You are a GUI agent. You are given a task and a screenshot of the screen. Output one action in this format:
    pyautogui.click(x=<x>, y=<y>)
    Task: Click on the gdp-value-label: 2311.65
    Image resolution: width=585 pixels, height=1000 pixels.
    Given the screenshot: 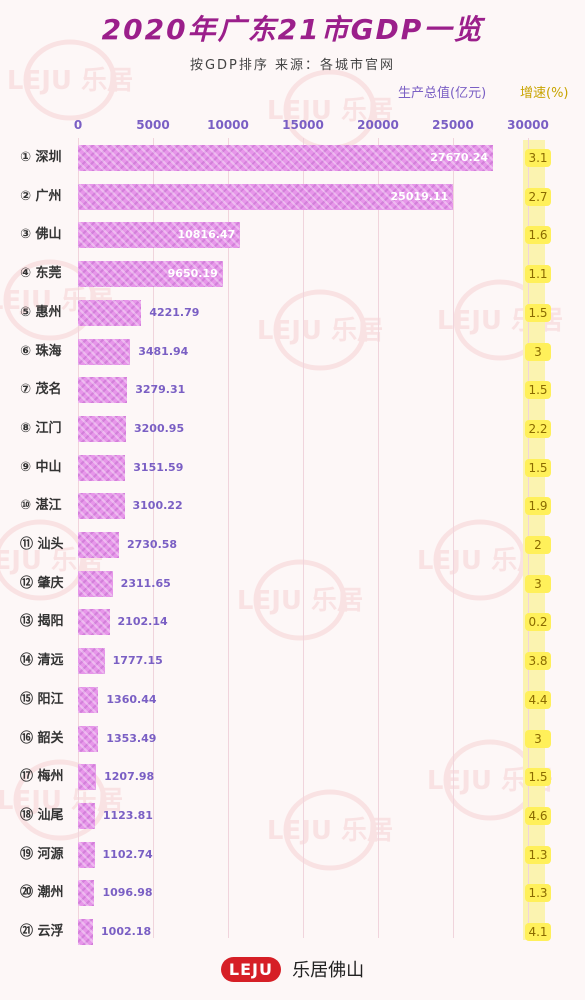 What is the action you would take?
    pyautogui.click(x=146, y=584)
    